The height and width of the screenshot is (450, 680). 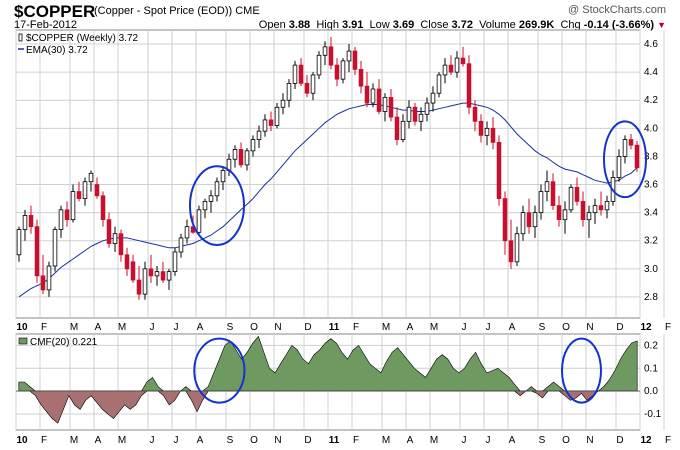 I want to click on month-label: S, so click(x=230, y=440).